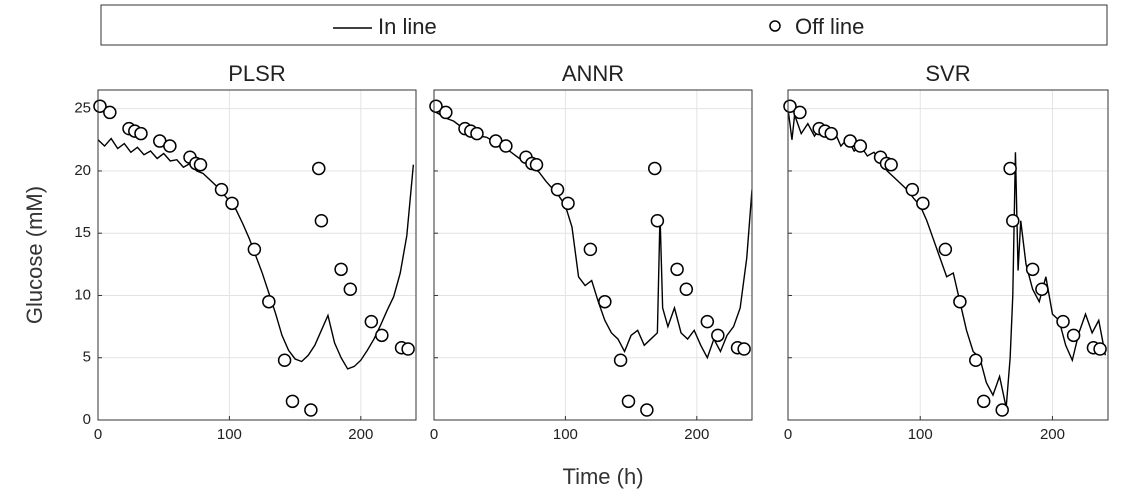 The width and height of the screenshot is (1125, 491). What do you see at coordinates (775, 26) in the screenshot?
I see `legend-marker` at bounding box center [775, 26].